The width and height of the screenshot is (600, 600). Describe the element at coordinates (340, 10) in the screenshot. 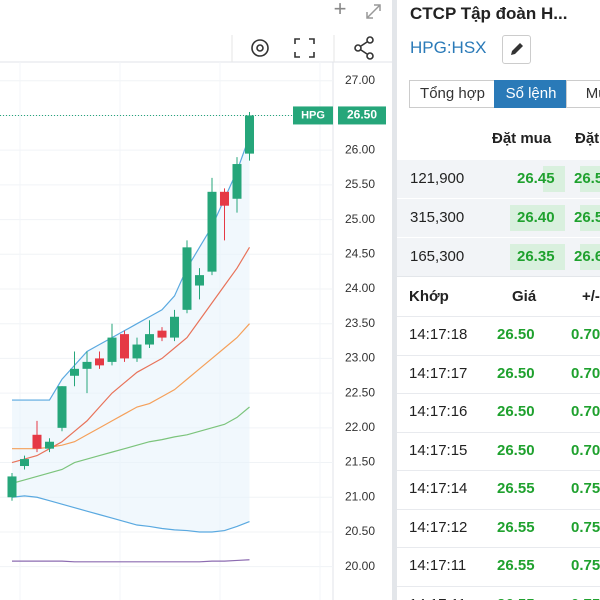

I see `add-button: +` at that location.